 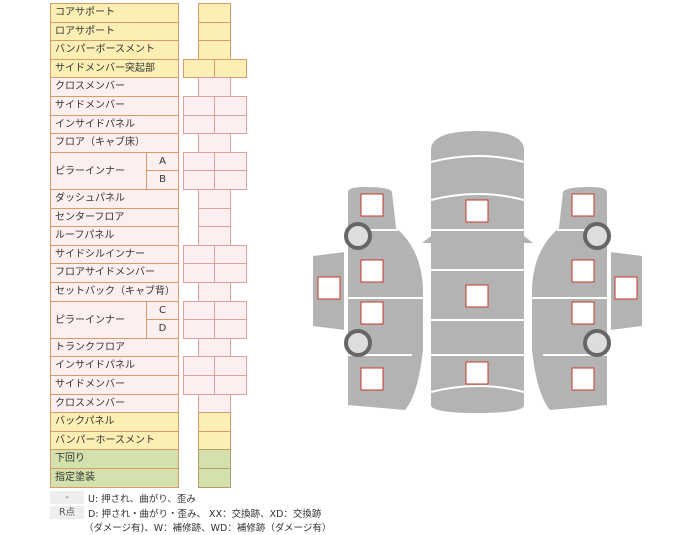 What do you see at coordinates (67, 497) in the screenshot?
I see `legend-key-dash: -` at bounding box center [67, 497].